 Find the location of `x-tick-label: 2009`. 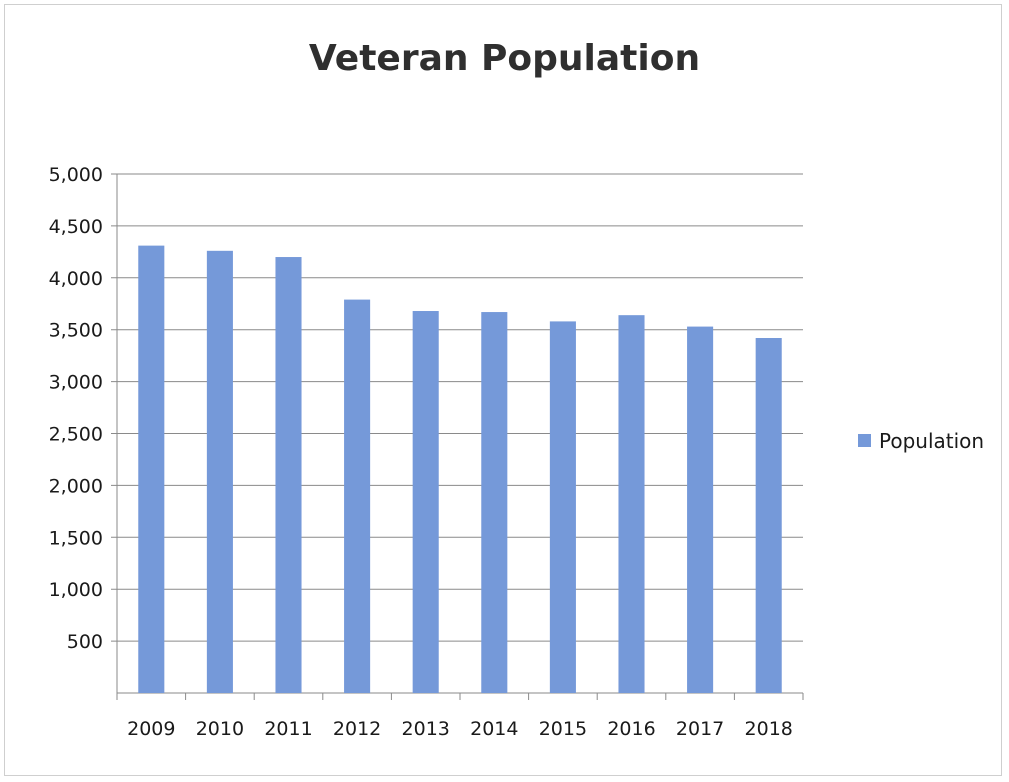

x-tick-label: 2009 is located at coordinates (151, 729).